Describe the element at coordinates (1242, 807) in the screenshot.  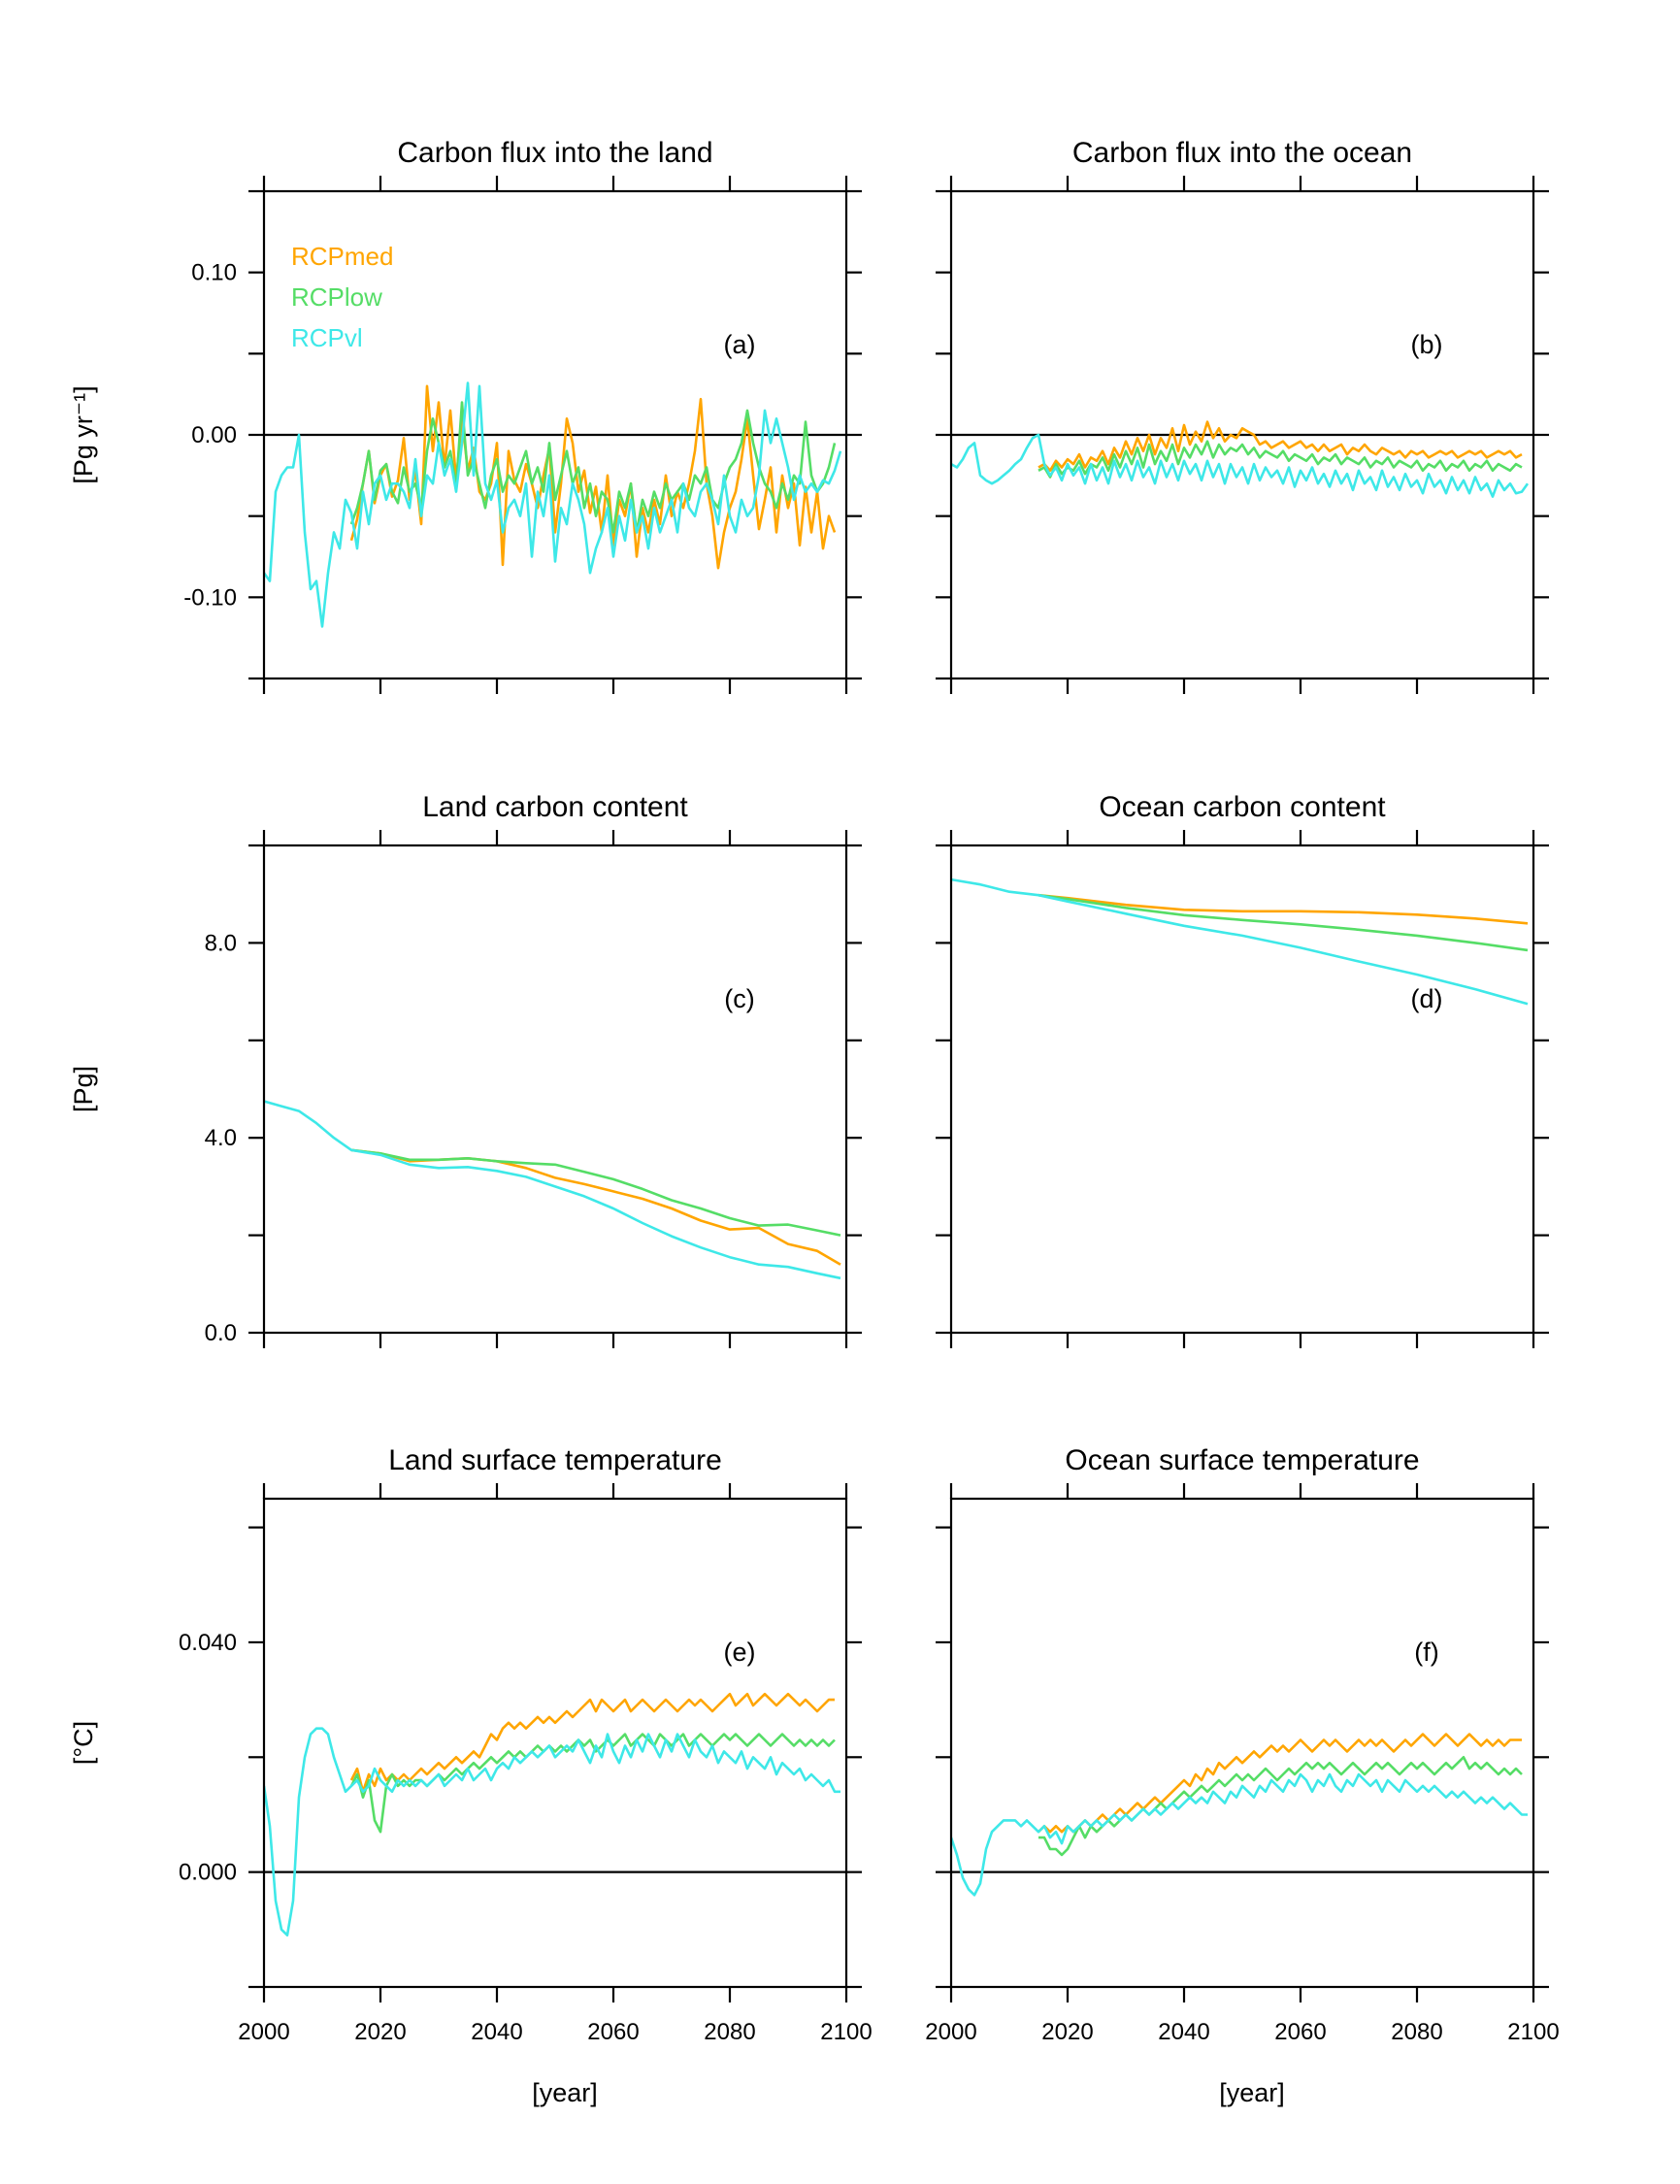
I see `panel-d-title: Ocean carbon content` at that location.